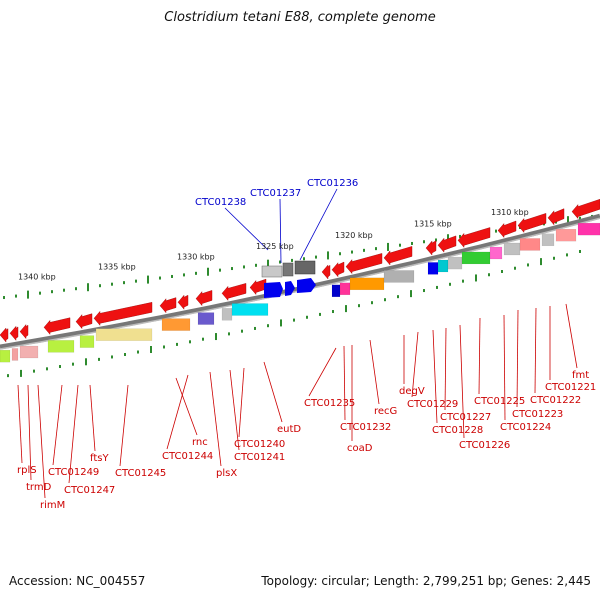 This screenshot has height=600, width=600. Describe the element at coordinates (140, 473) in the screenshot. I see `reverse-gene-label: CTC01245` at that location.